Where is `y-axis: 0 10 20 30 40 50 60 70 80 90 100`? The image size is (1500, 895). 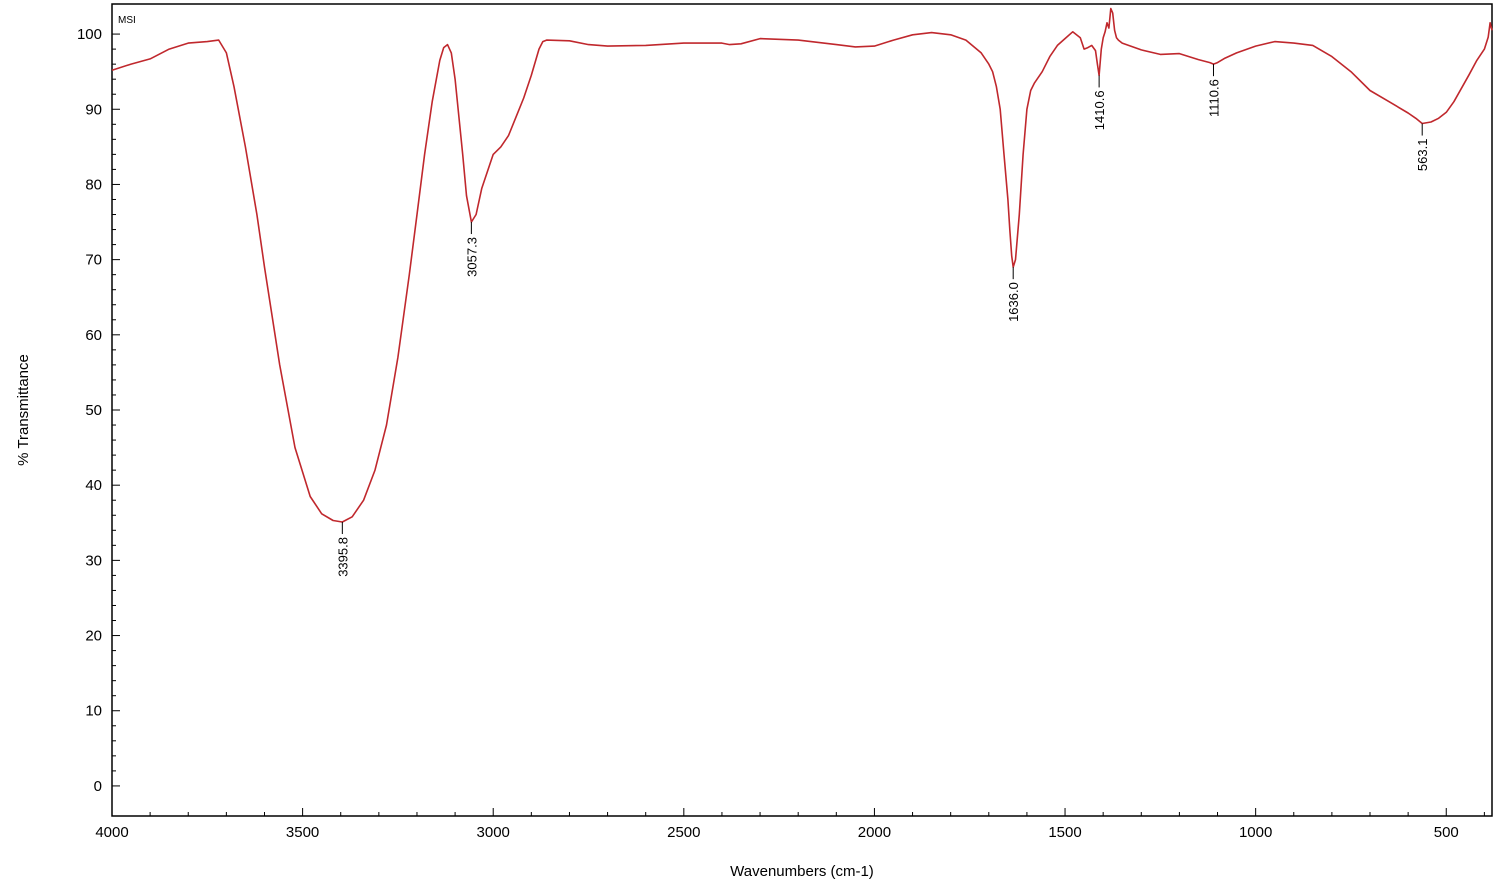
y-axis: 0 10 20 30 40 50 60 70 80 90 100 is located at coordinates (98, 410).